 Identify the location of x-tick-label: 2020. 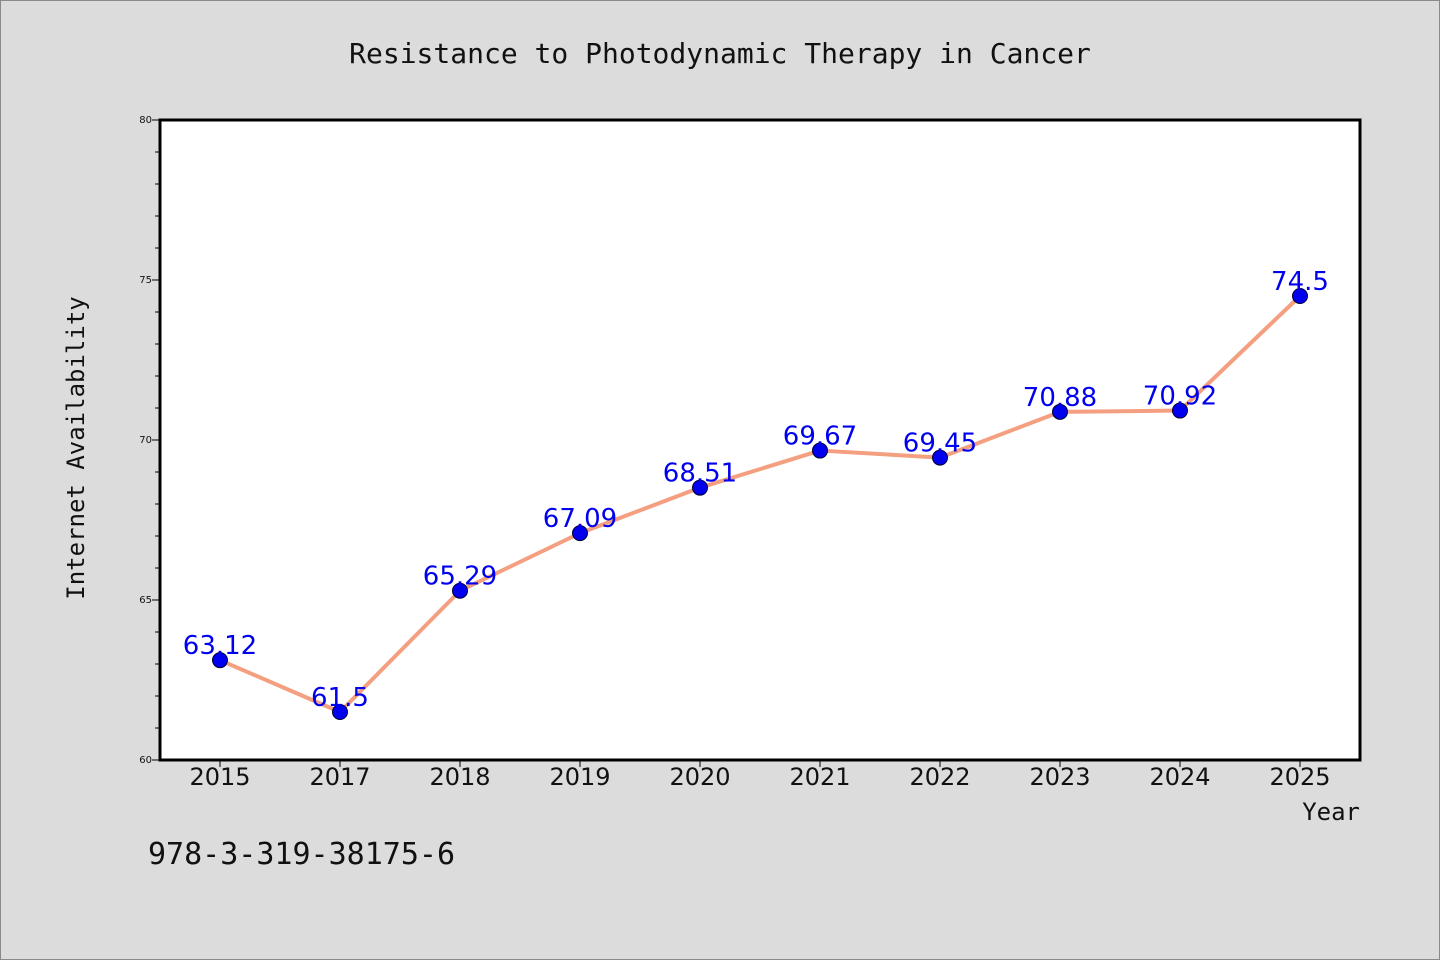
(699, 777).